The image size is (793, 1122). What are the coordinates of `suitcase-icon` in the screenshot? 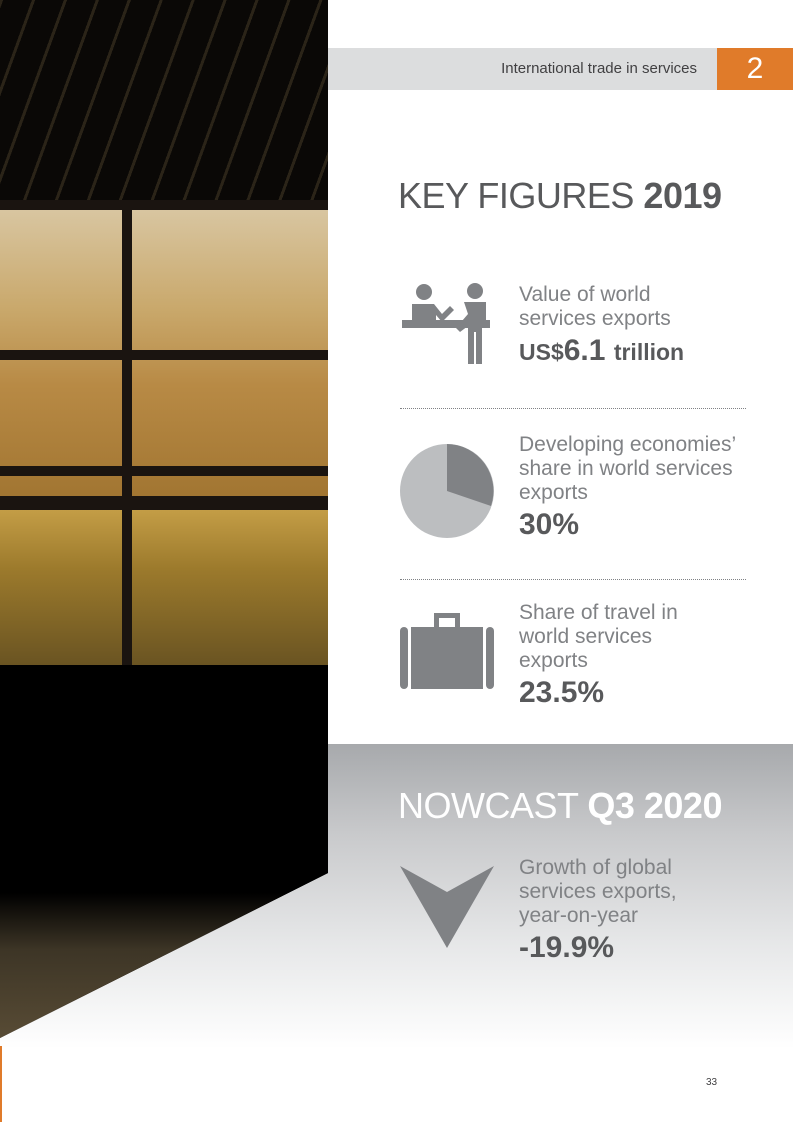 It's located at (447, 651).